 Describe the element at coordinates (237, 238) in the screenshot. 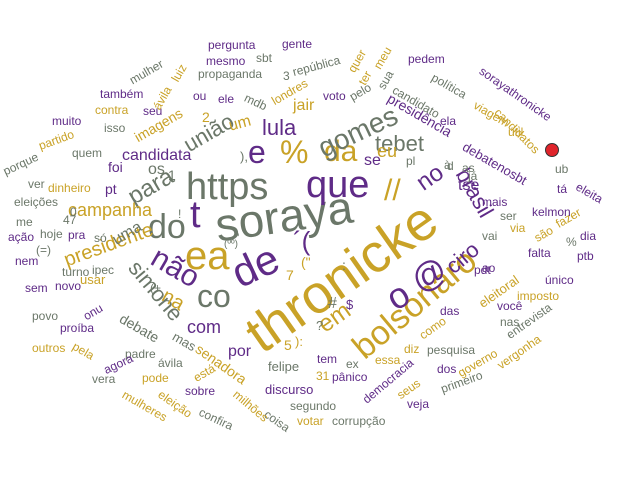

I see `glyph-quote: "` at that location.